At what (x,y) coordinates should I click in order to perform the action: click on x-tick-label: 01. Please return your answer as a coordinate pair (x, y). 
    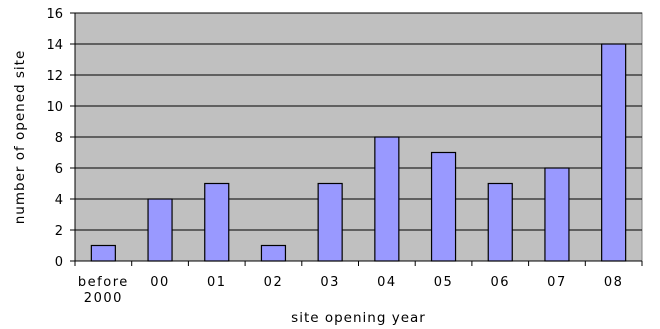
    Looking at the image, I should click on (217, 282).